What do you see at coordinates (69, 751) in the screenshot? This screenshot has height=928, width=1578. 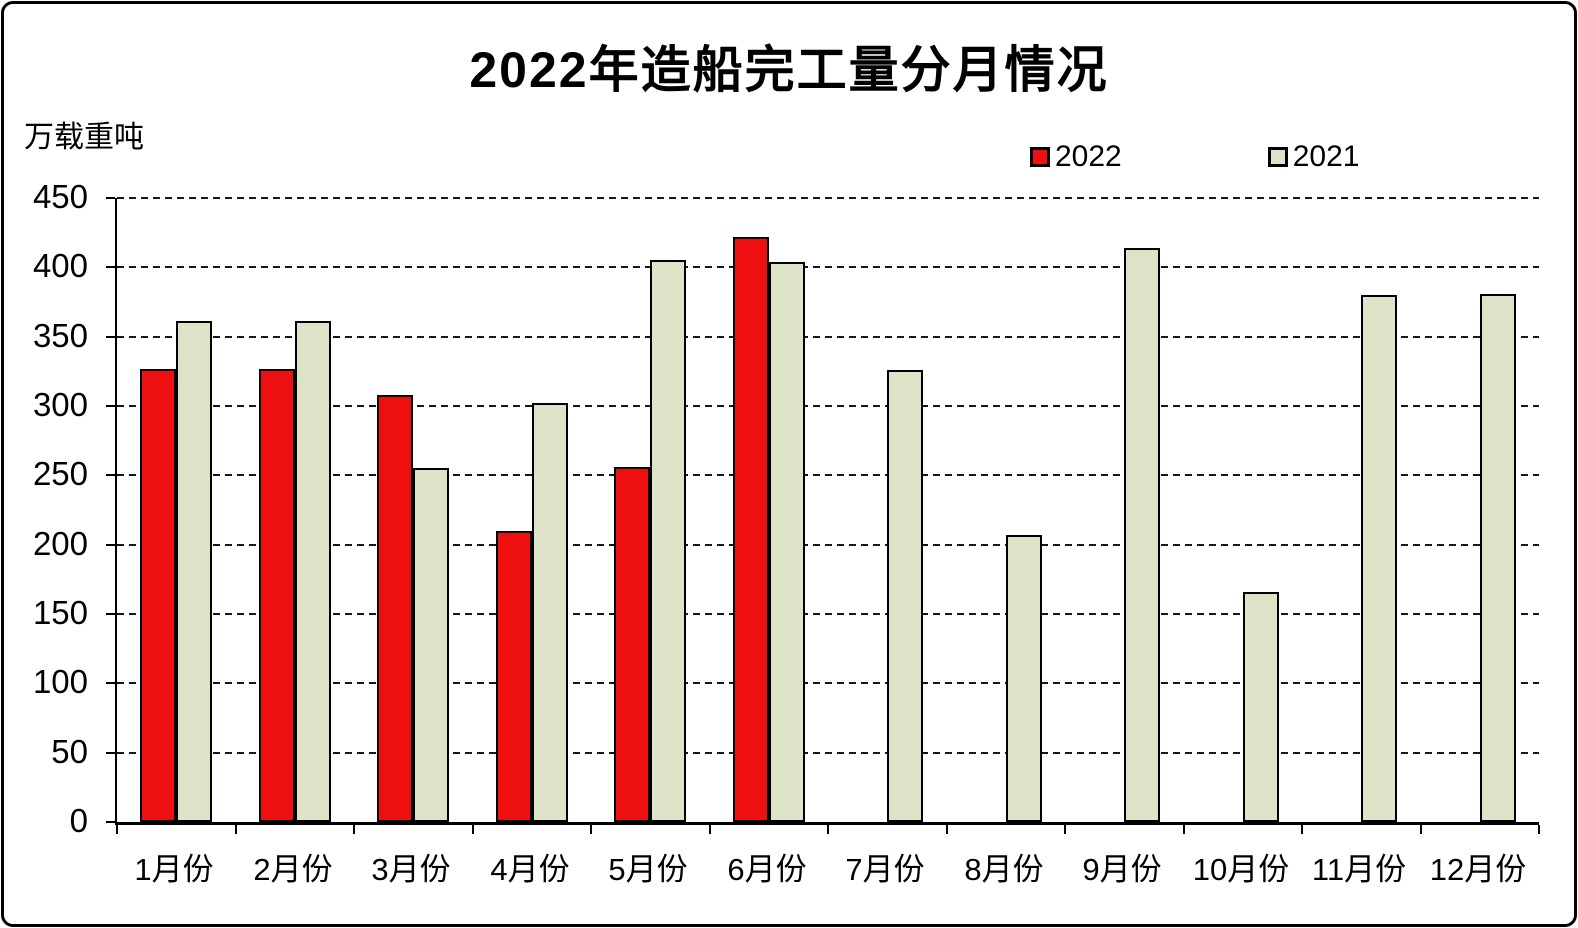 I see `y-axis-label-50: 50` at bounding box center [69, 751].